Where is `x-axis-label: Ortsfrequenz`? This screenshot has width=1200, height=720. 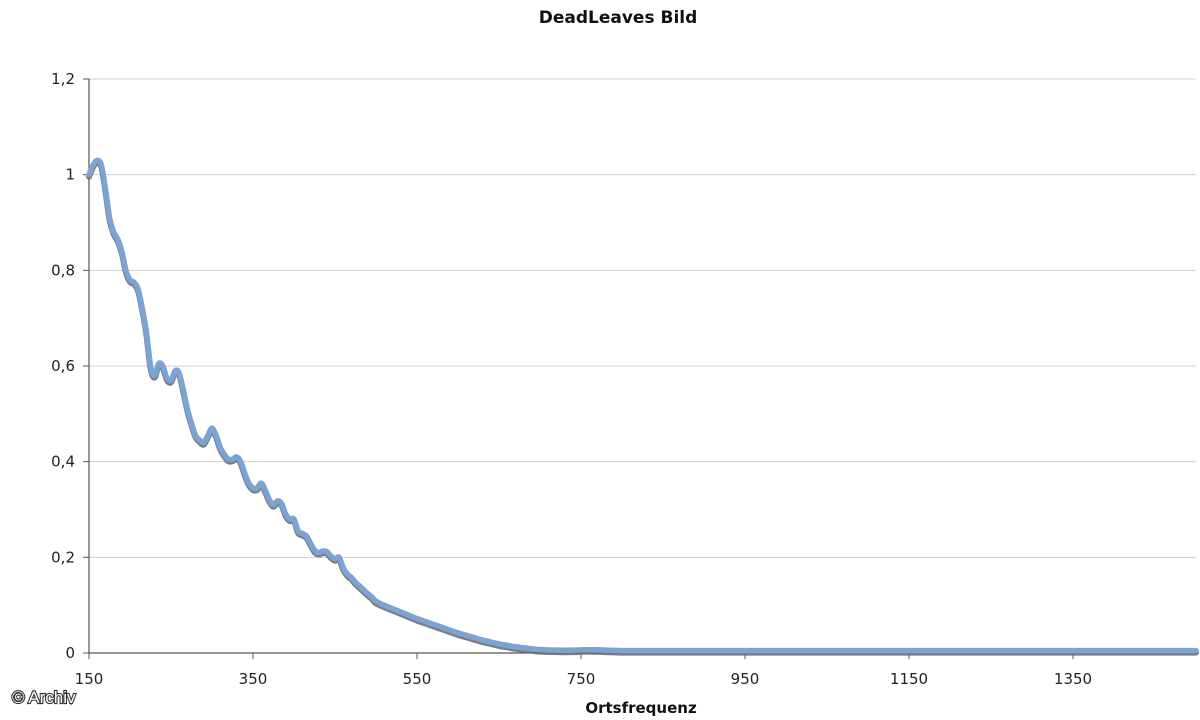
x-axis-label: Ortsfrequenz is located at coordinates (641, 708).